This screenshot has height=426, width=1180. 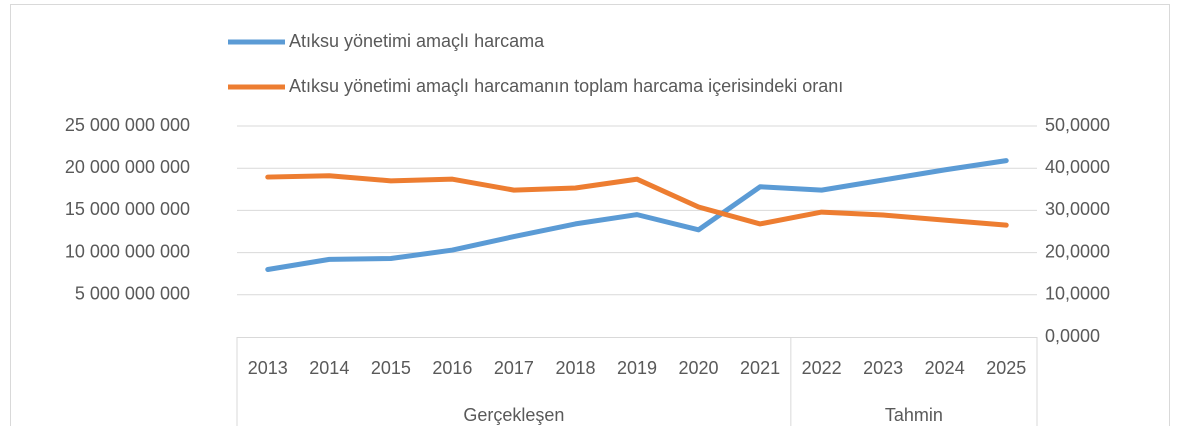 What do you see at coordinates (637, 200) in the screenshot?
I see `series-line` at bounding box center [637, 200].